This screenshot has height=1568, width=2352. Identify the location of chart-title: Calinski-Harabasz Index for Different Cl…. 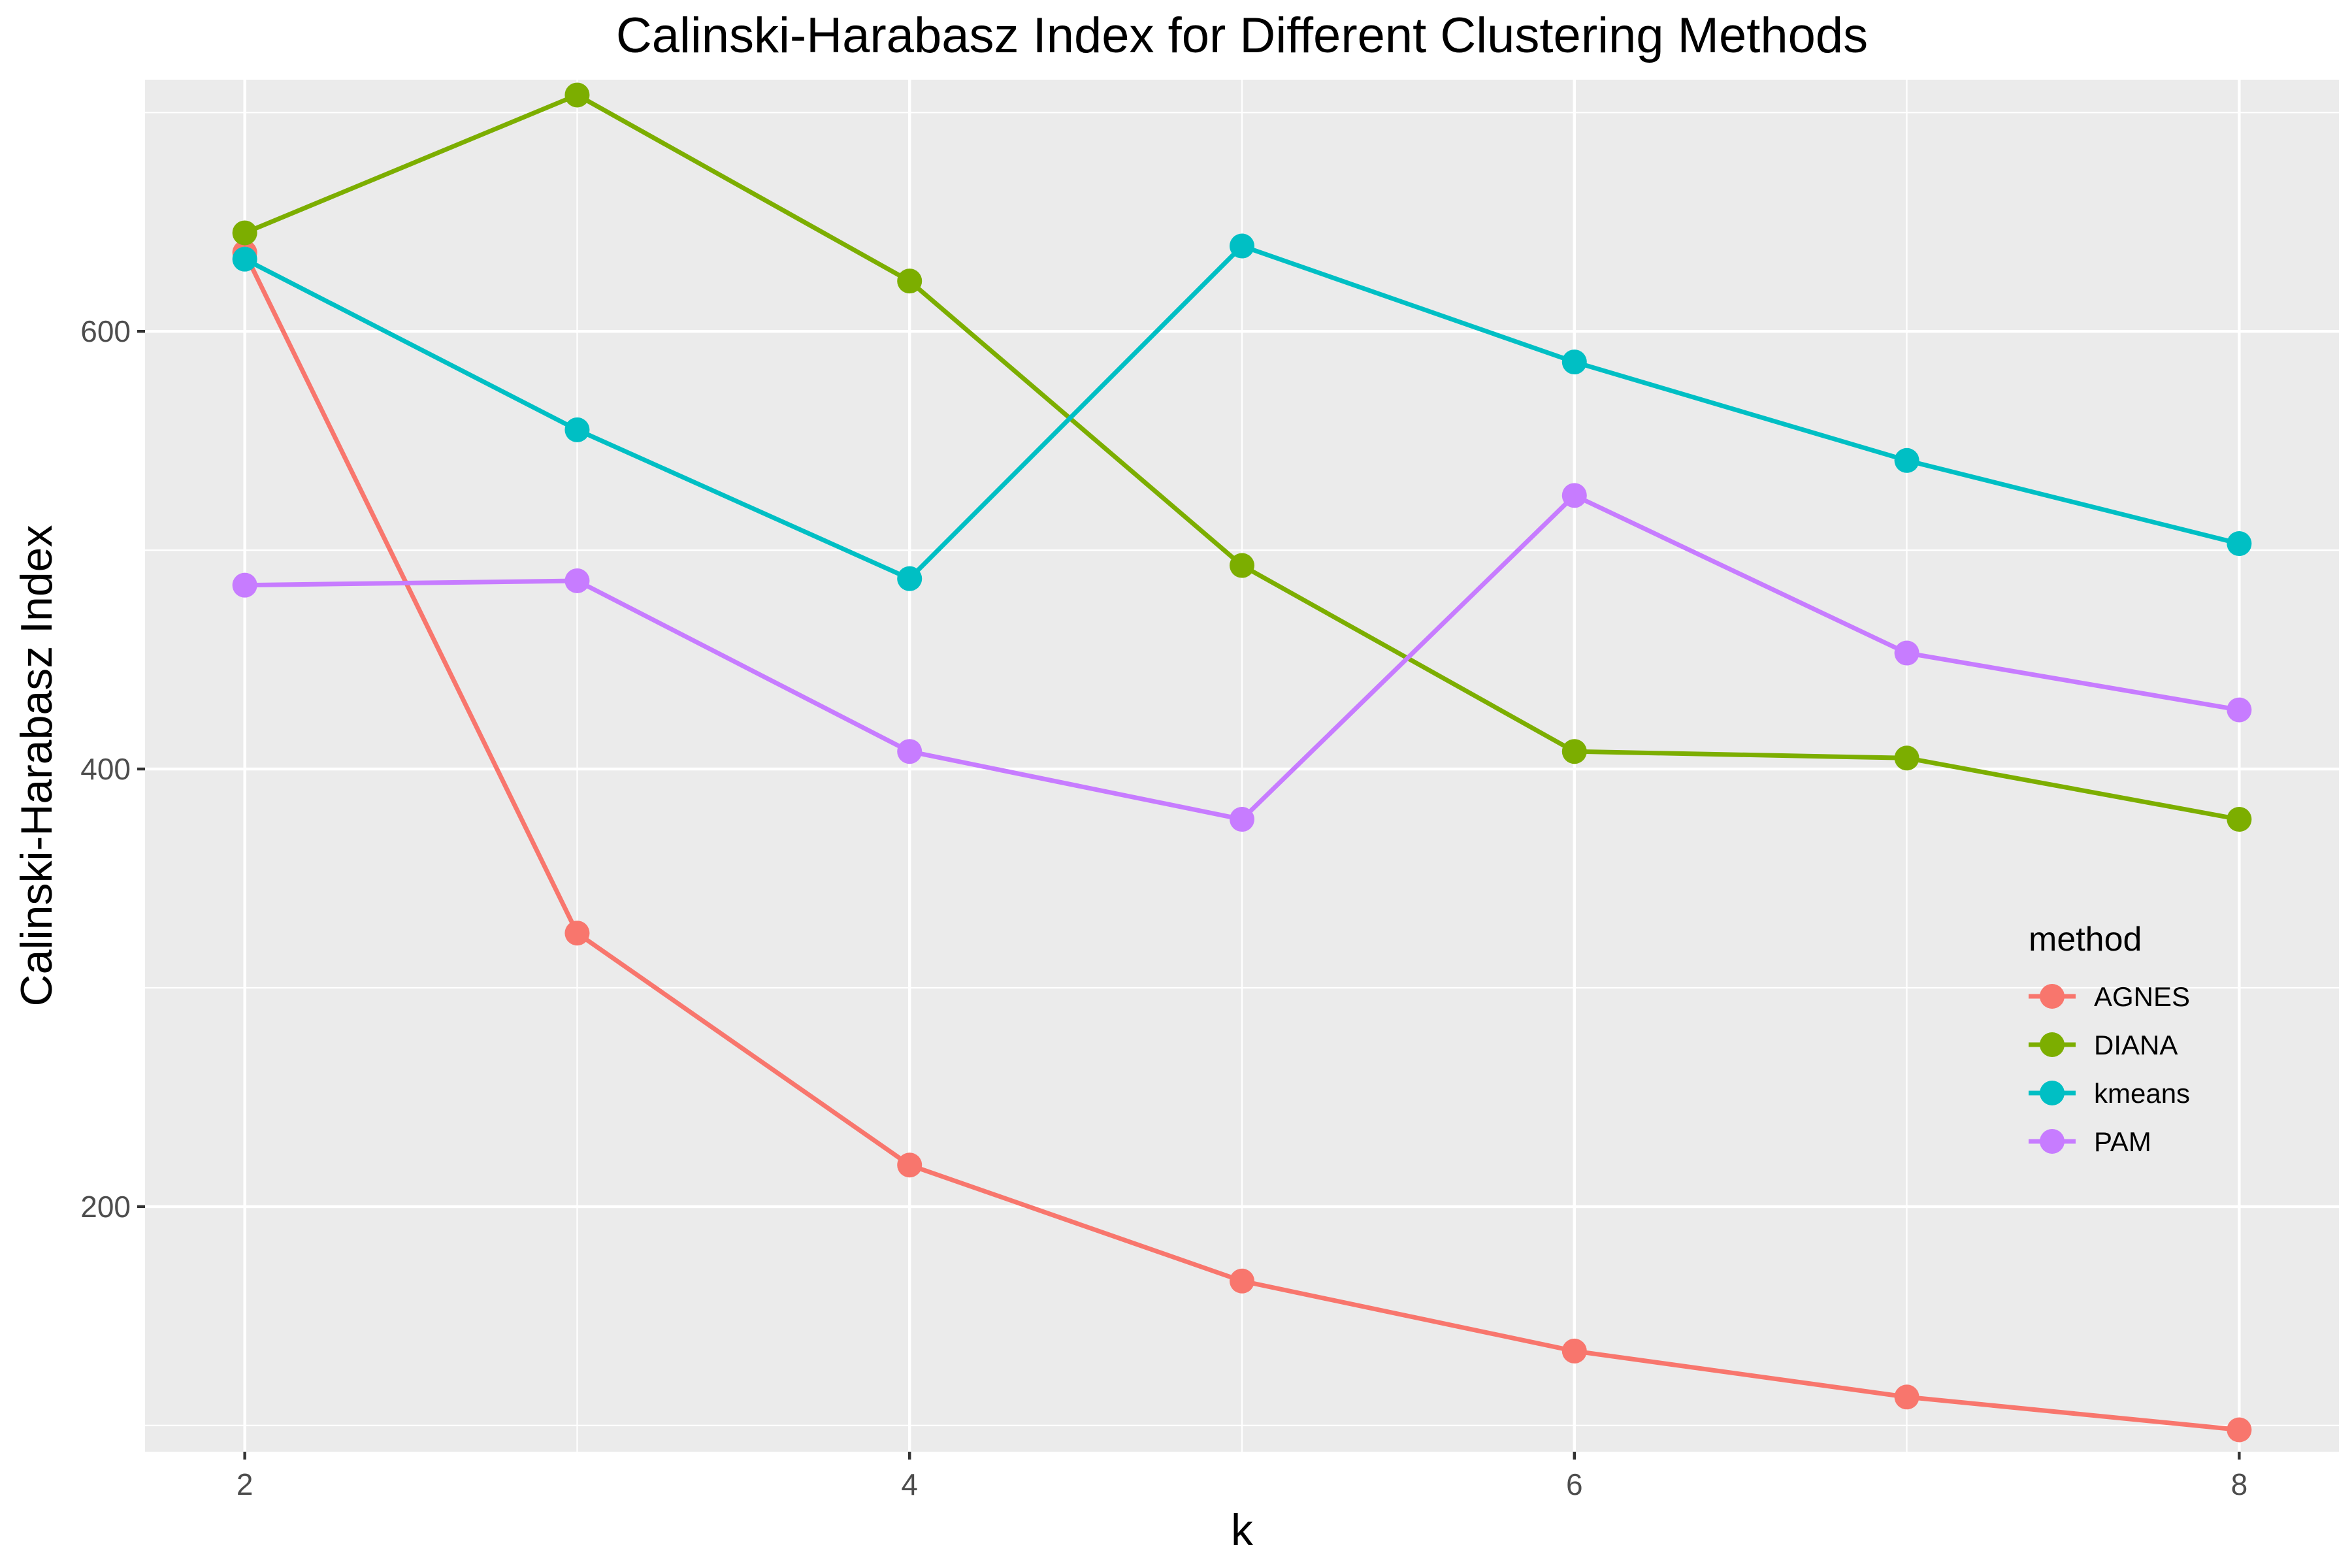
(1242, 35).